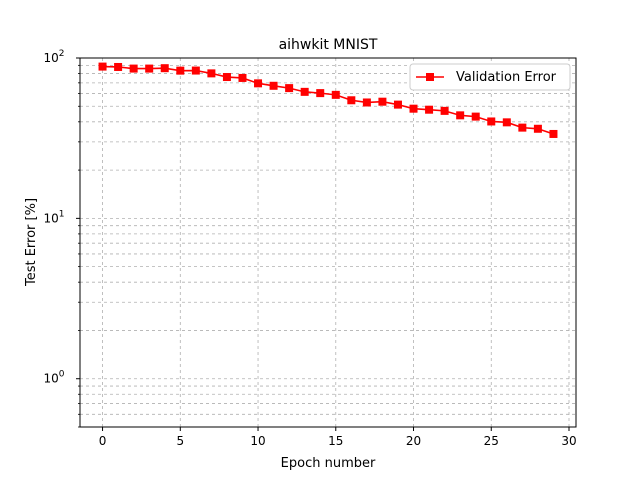 This screenshot has height=480, width=640. I want to click on series-validation-error, so click(328, 100).